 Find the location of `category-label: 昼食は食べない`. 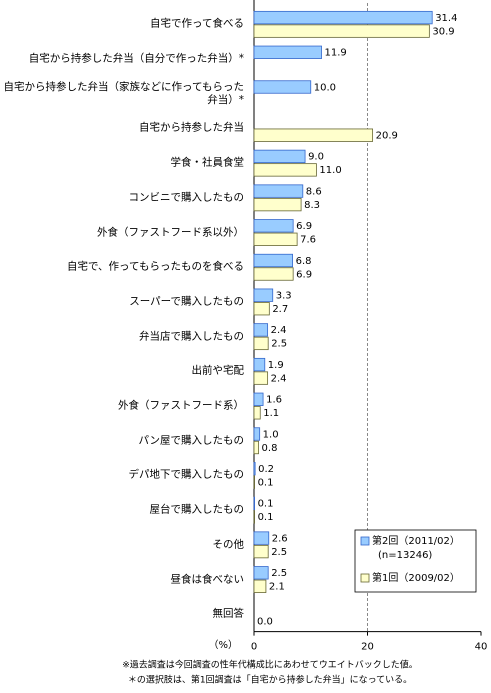

category-label: 昼食は食べない is located at coordinates (207, 579).